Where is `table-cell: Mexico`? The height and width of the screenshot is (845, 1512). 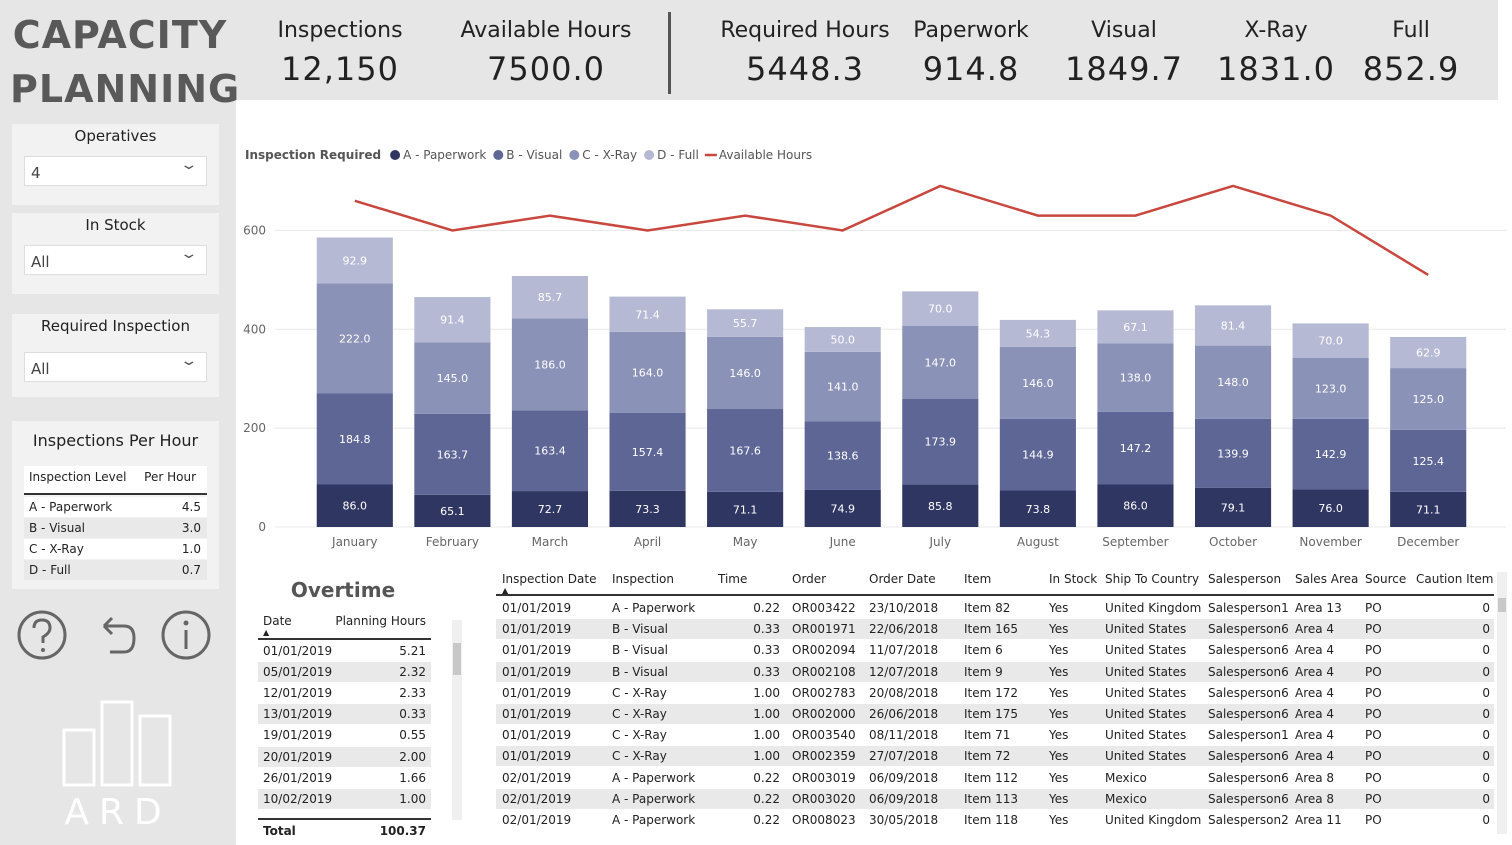 table-cell: Mexico is located at coordinates (1126, 798).